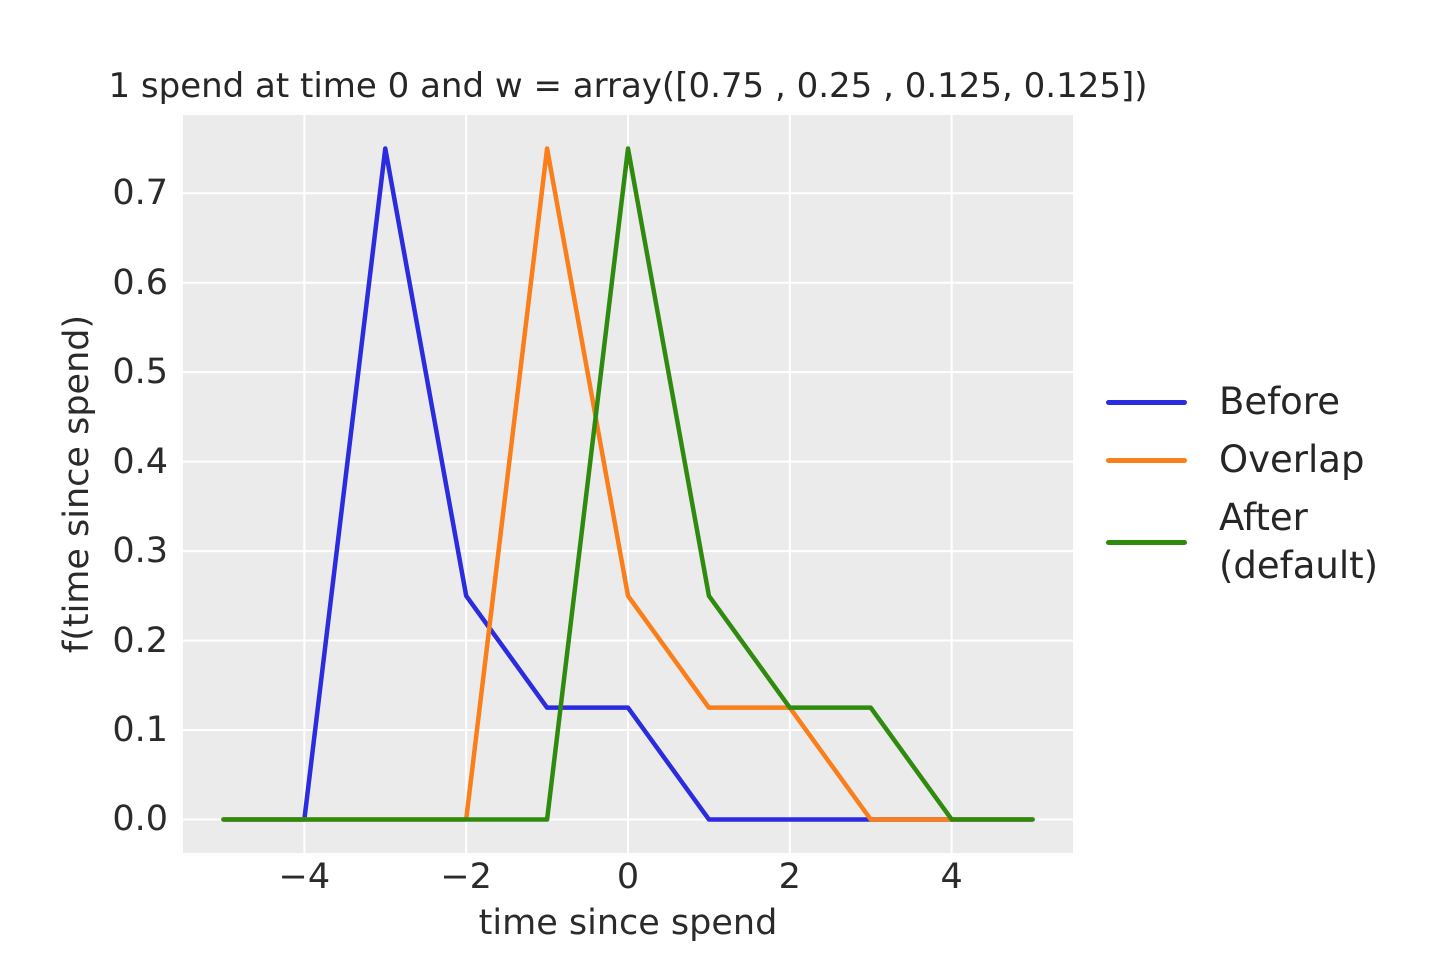  Describe the element at coordinates (1279, 401) in the screenshot. I see `legend-label: Before` at that location.